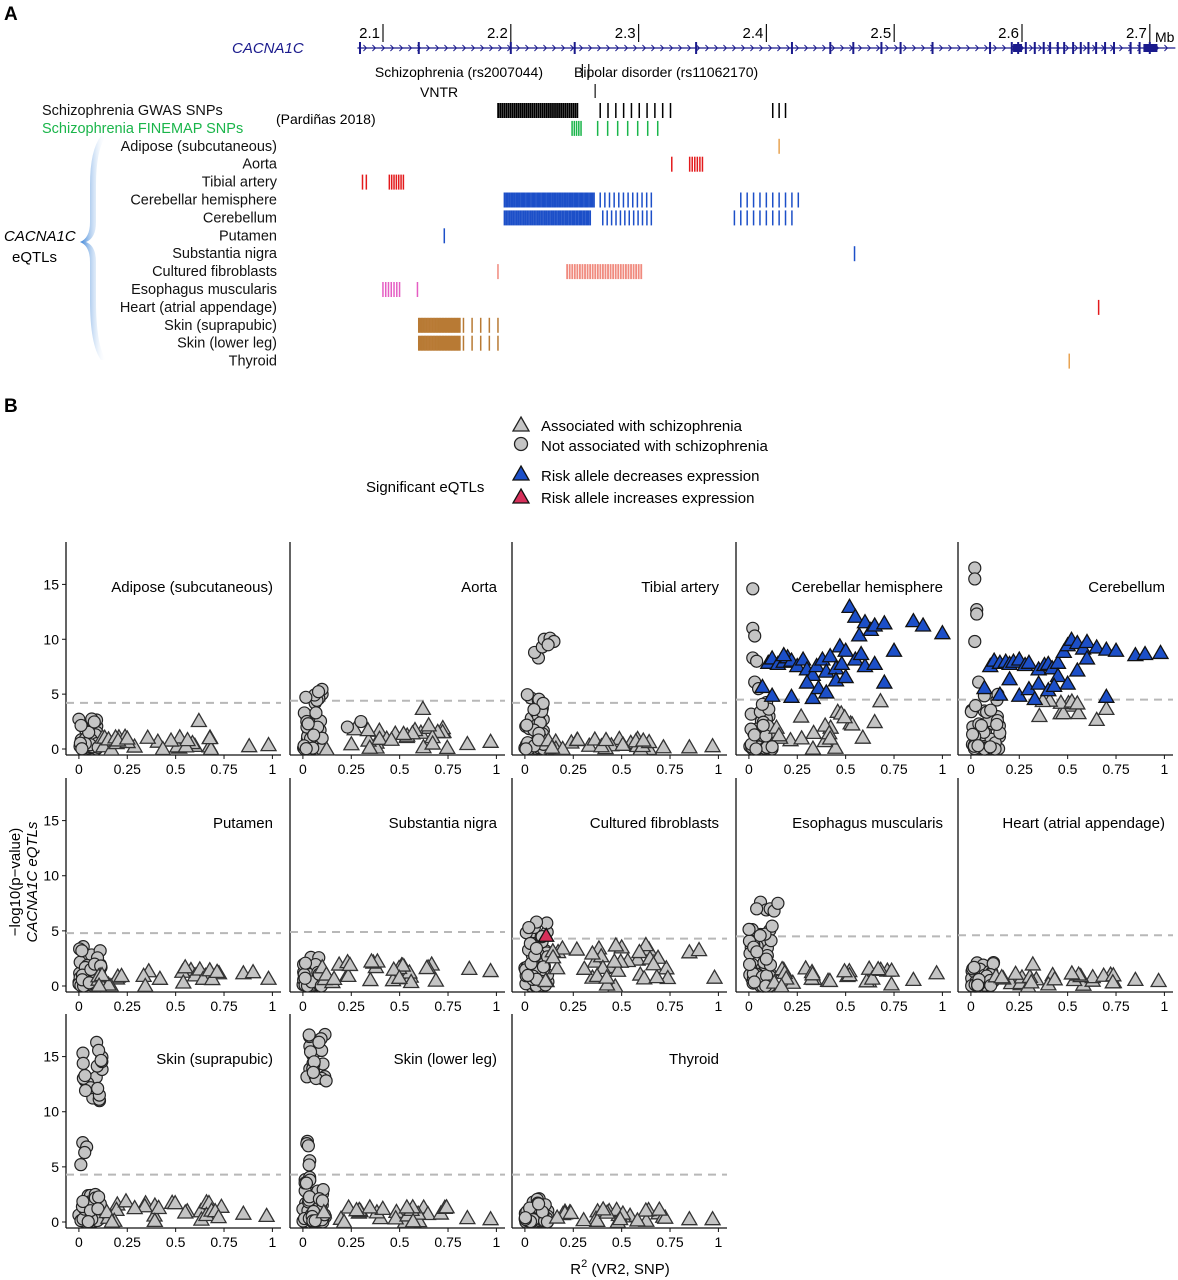 The image size is (1178, 1280). Describe the element at coordinates (880, 33) in the screenshot. I see `axis-tick-label: 2.5` at that location.